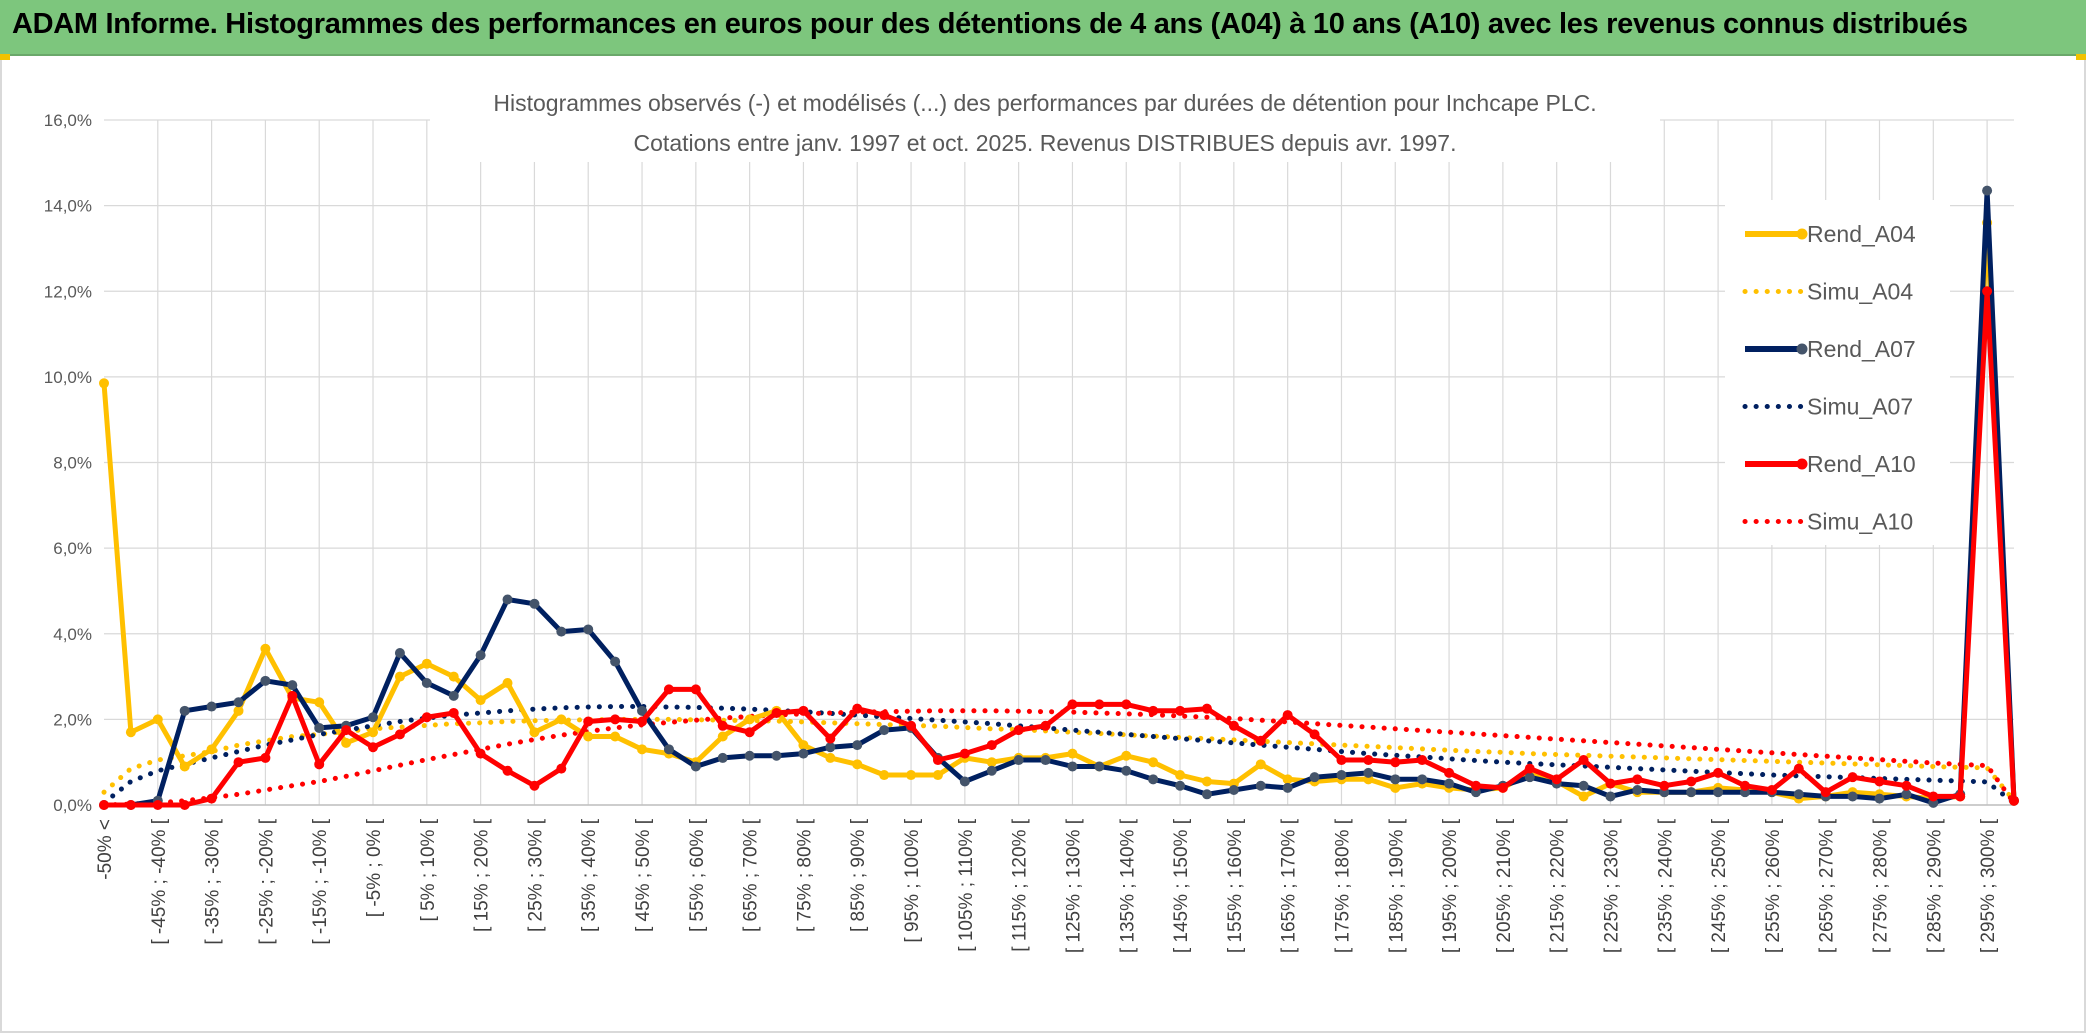 This screenshot has height=1033, width=2086. Describe the element at coordinates (1127, 885) in the screenshot. I see `x-tick-label: [ 135% ; 140% [` at that location.